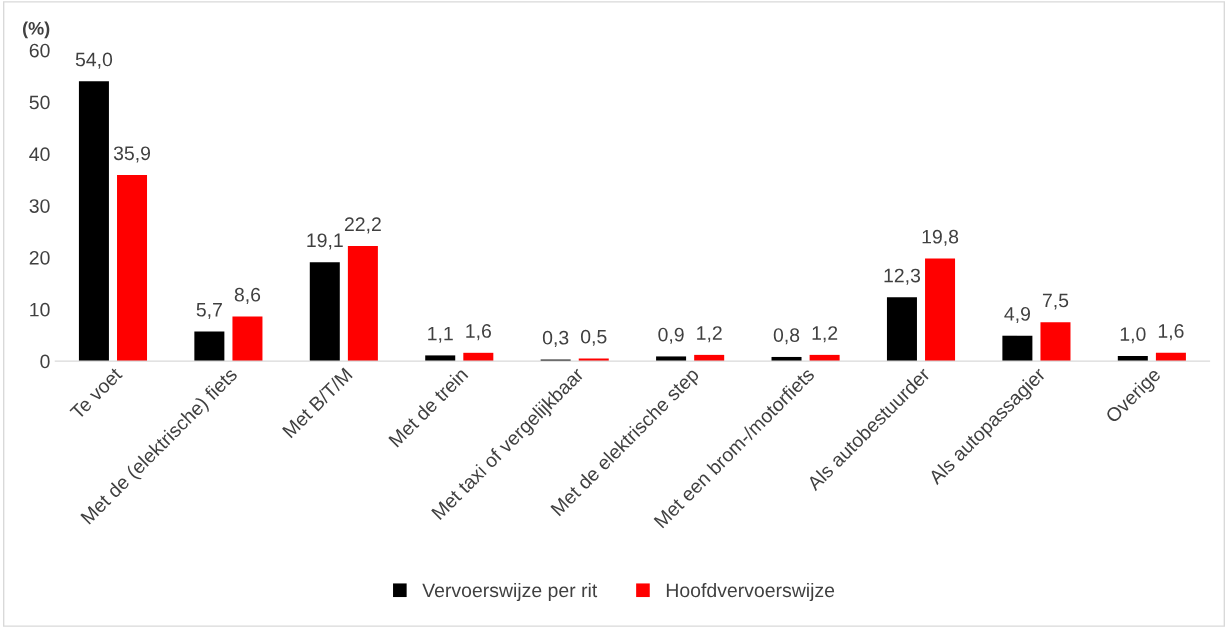 The image size is (1228, 628). I want to click on y-axis-title: (%), so click(36, 30).